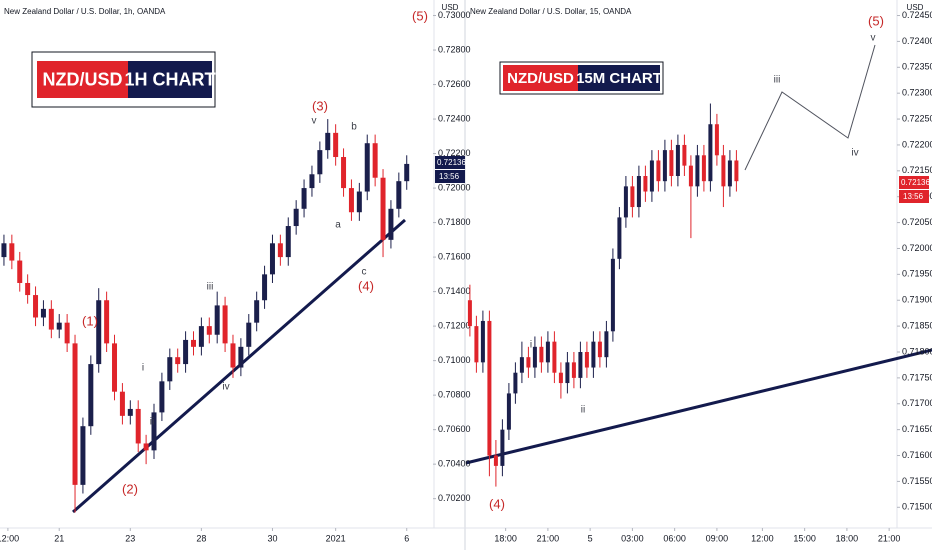 The height and width of the screenshot is (550, 932). Describe the element at coordinates (854, 153) in the screenshot. I see `wave-label: iv` at that location.